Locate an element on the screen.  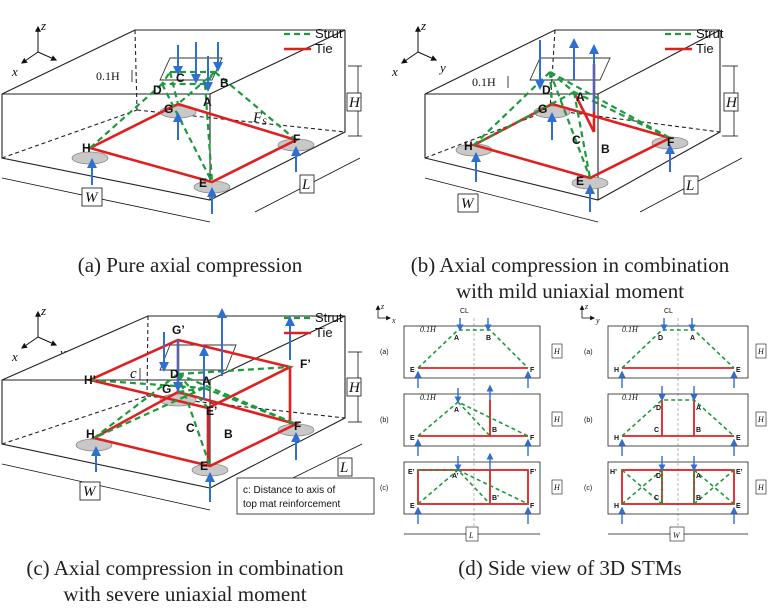
node-b-C: C is located at coordinates (576, 140).